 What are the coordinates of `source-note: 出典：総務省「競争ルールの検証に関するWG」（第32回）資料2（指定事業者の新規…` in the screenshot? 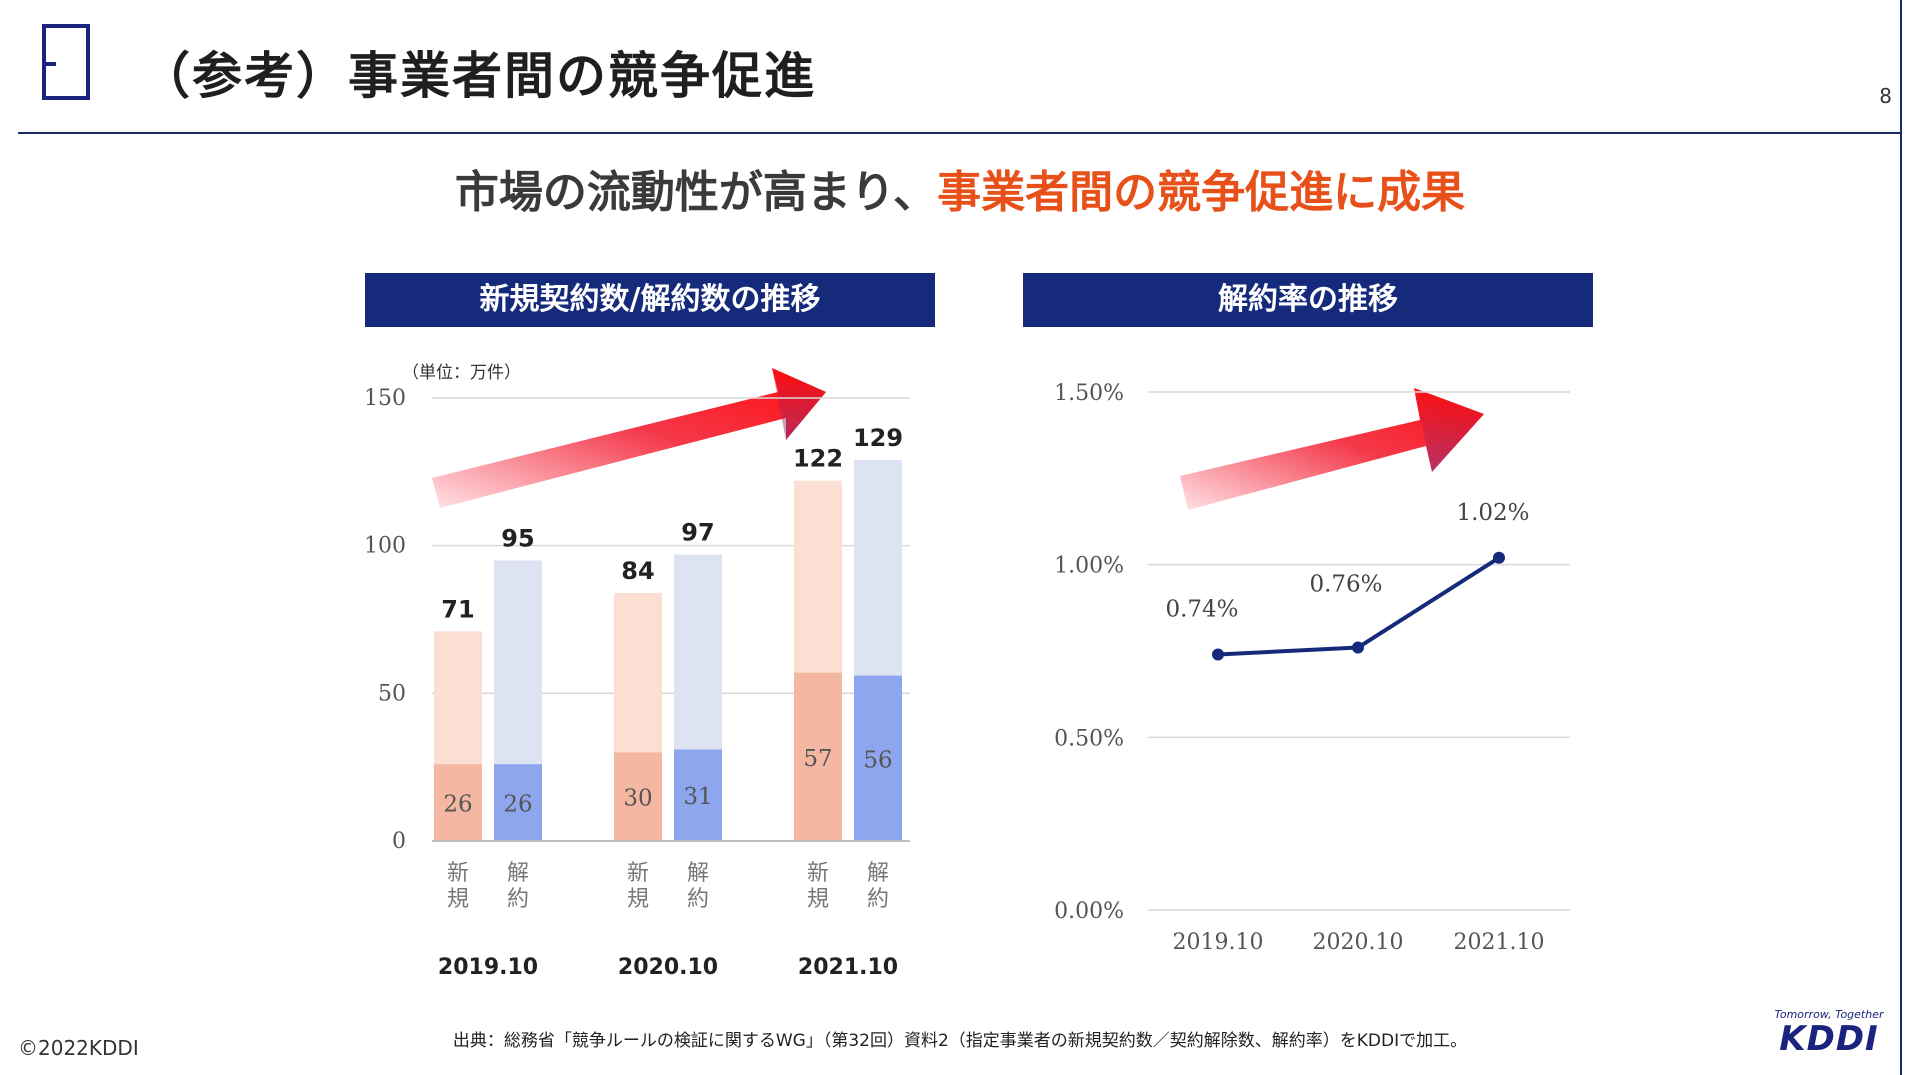 It's located at (960, 1041).